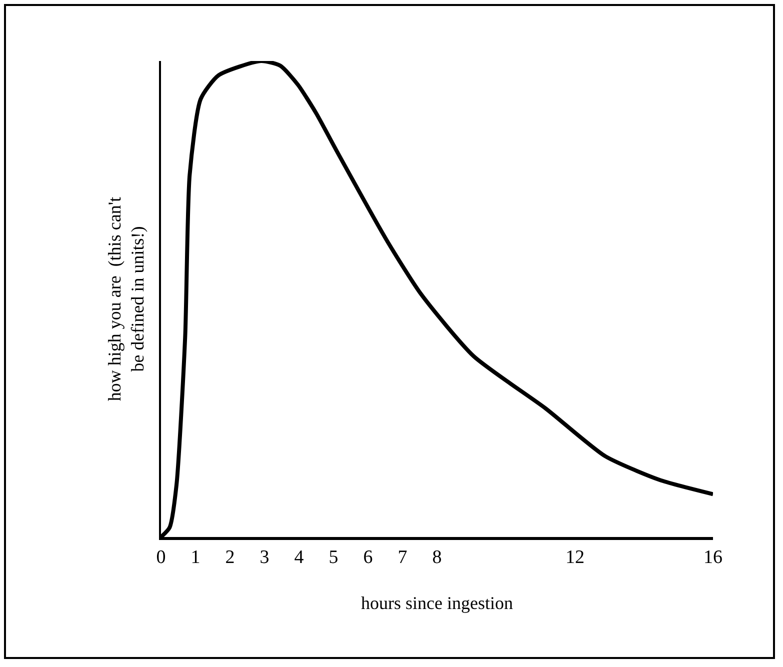 This screenshot has height=667, width=783. What do you see at coordinates (161, 557) in the screenshot?
I see `x-tick-label: 0` at bounding box center [161, 557].